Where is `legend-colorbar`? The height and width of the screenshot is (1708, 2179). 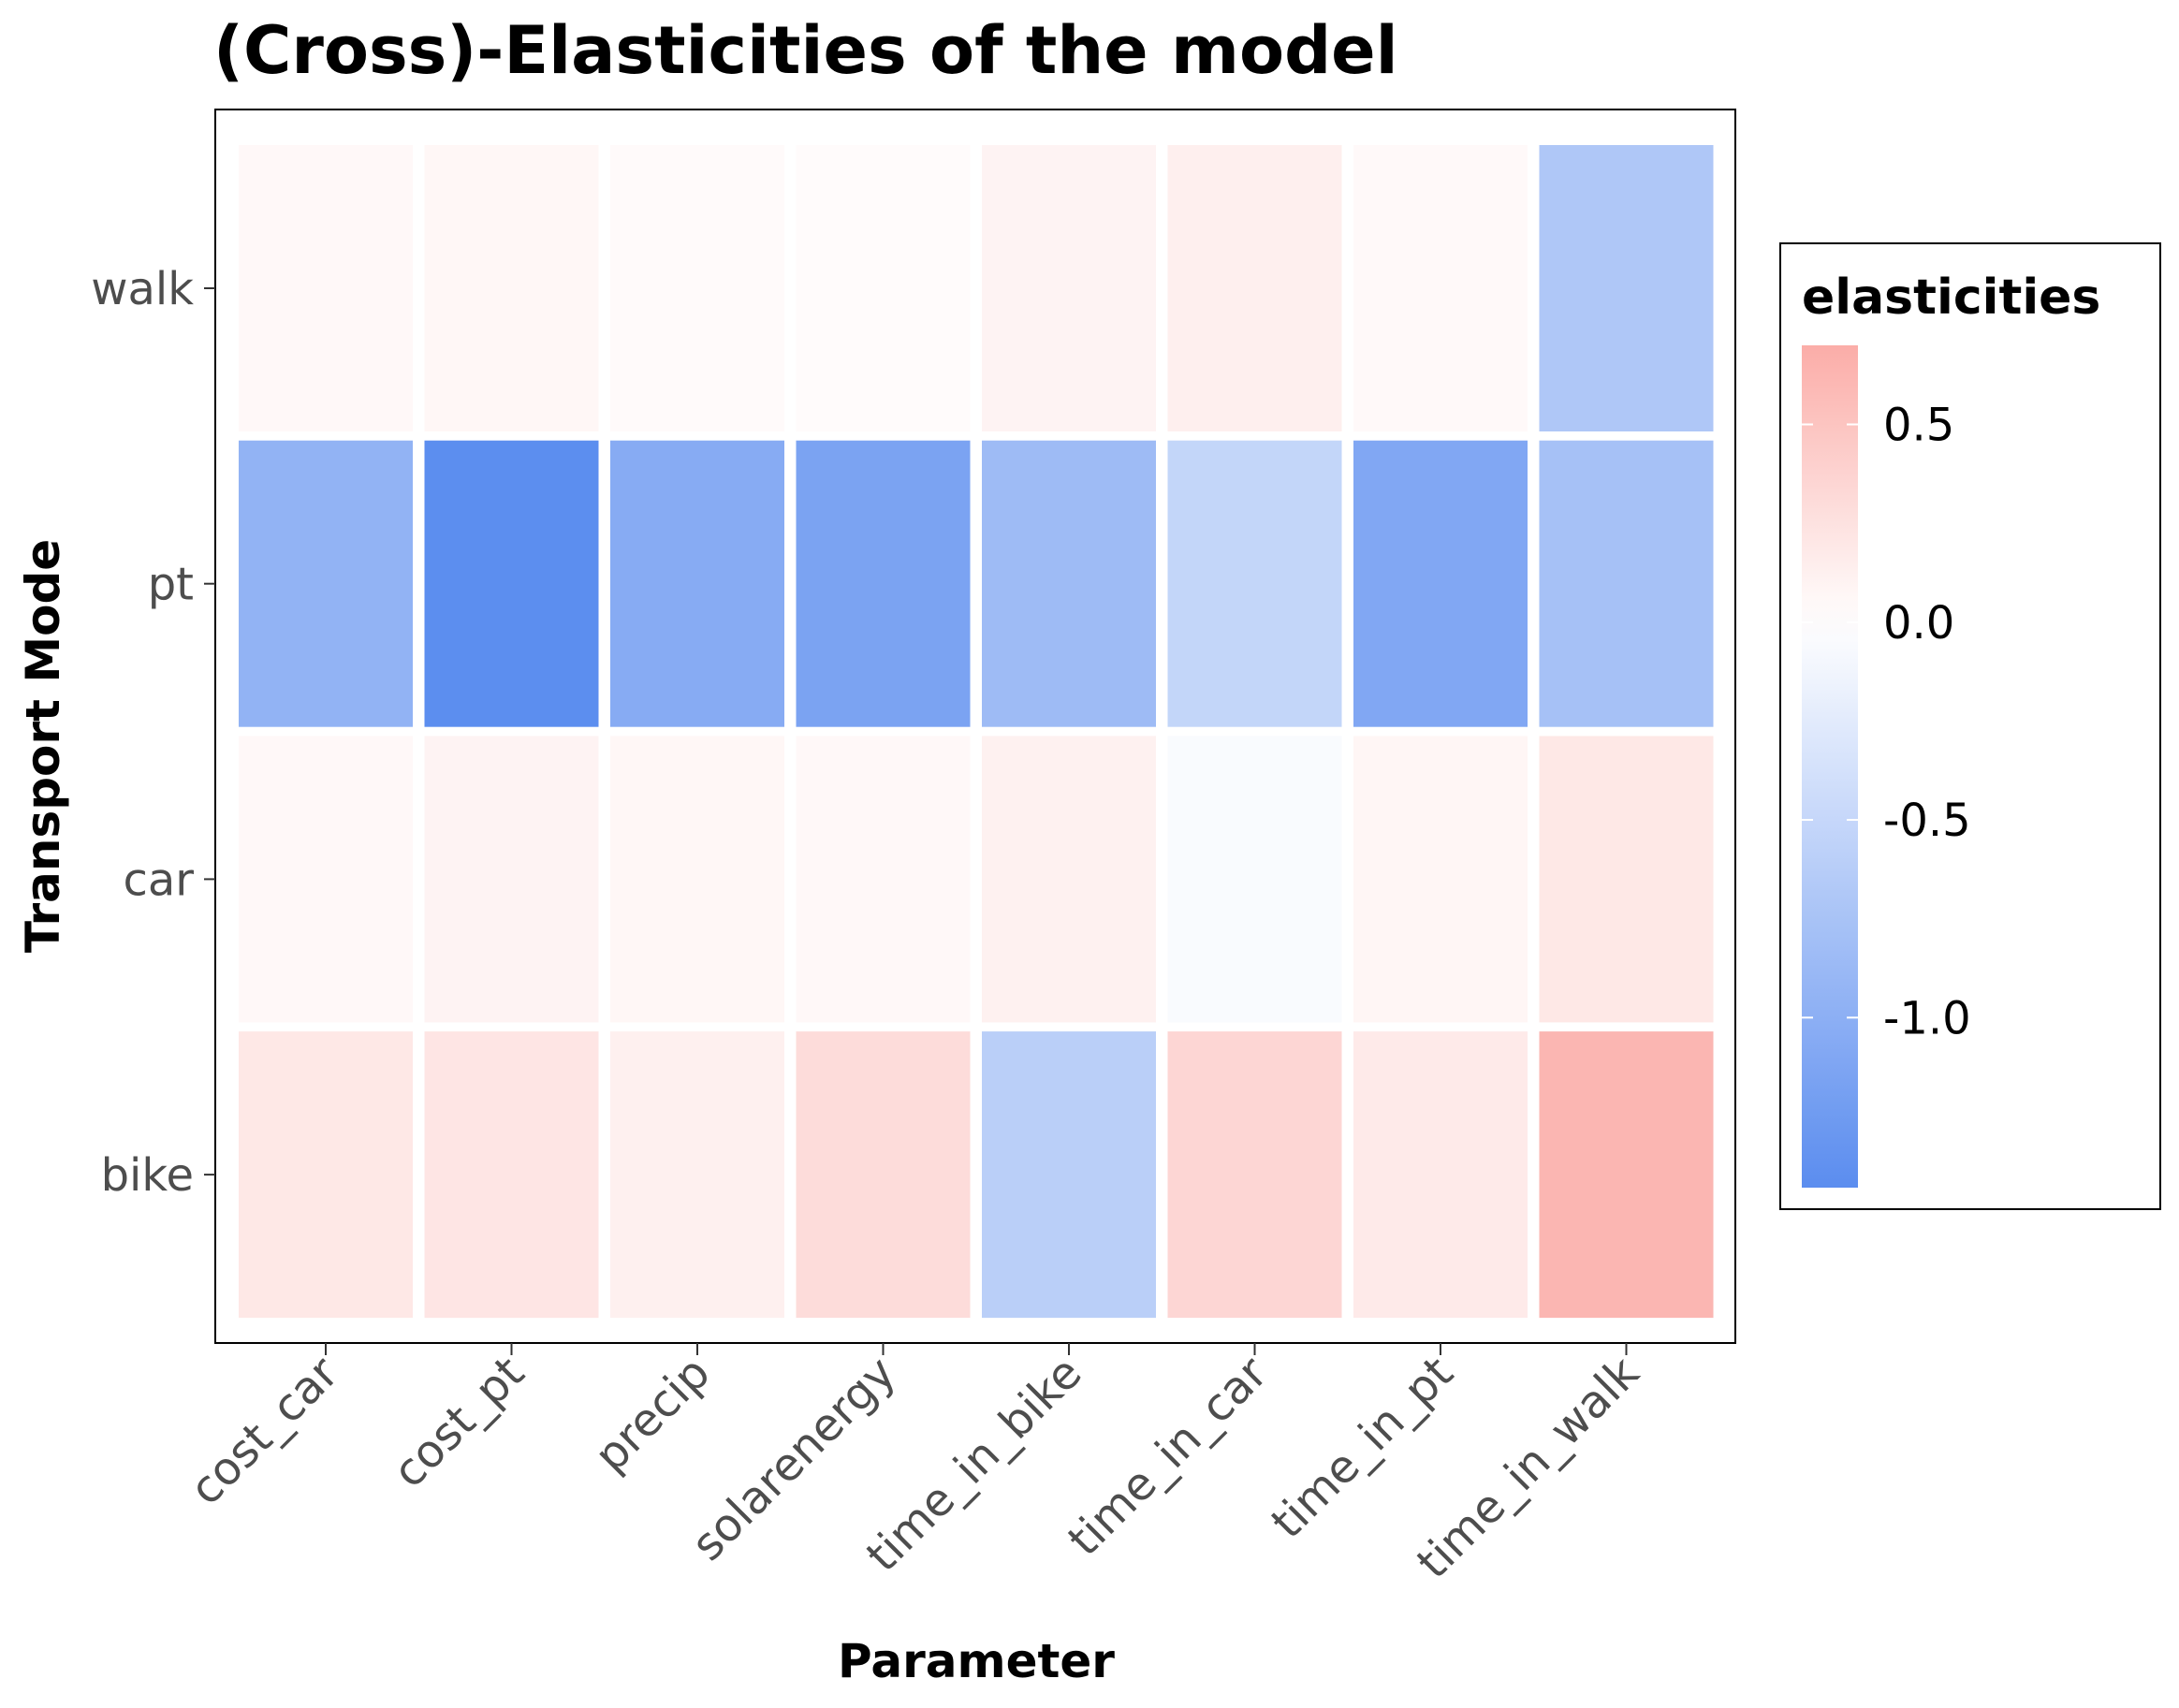
legend-colorbar is located at coordinates (1830, 766).